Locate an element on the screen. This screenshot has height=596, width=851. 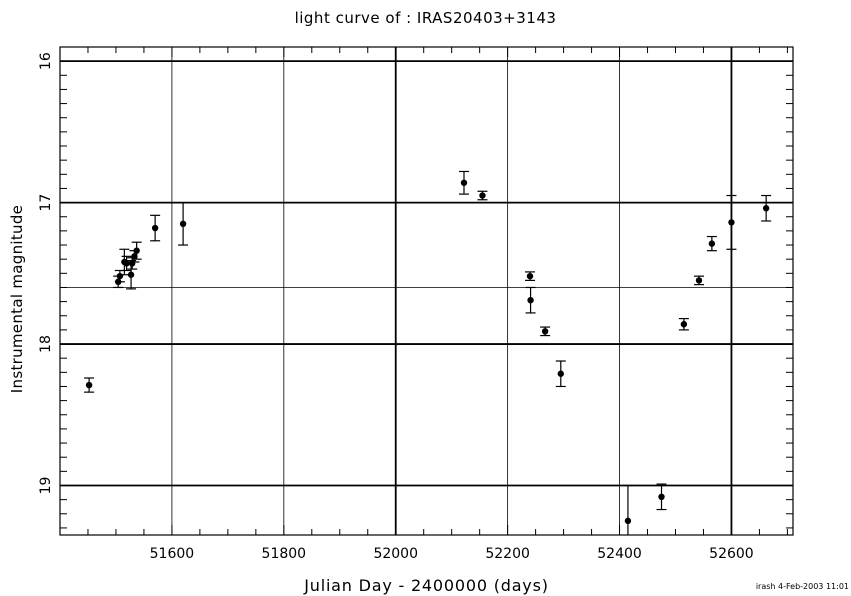
y-tick-label: 18 is located at coordinates (46, 344).